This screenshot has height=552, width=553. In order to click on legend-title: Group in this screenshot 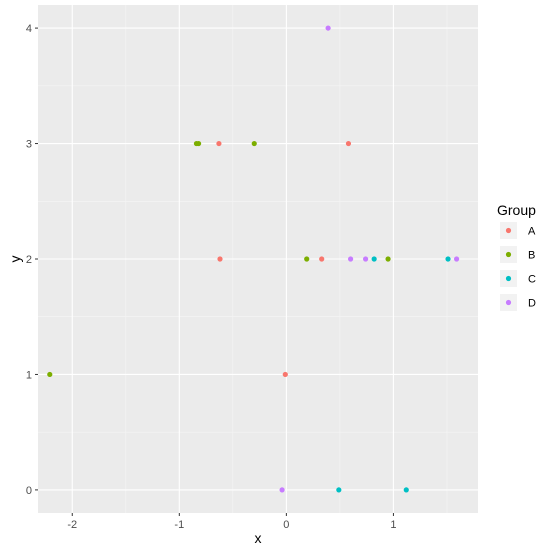, I will do `click(516, 210)`.